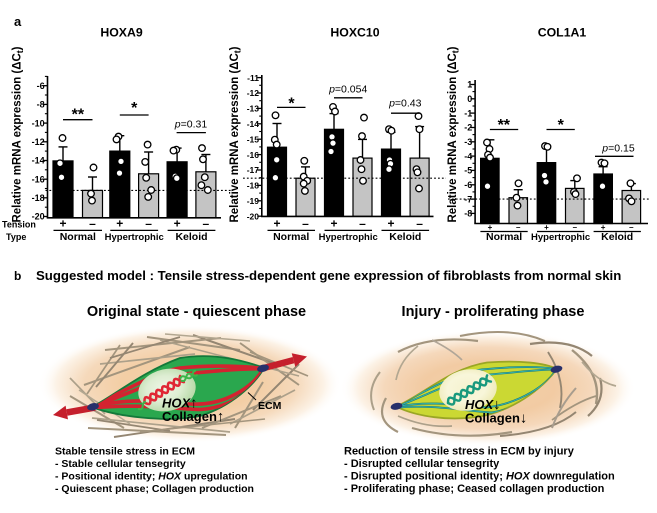 Image resolution: width=657 pixels, height=513 pixels. Describe the element at coordinates (19, 225) in the screenshot. I see `svg-text: Tension` at that location.